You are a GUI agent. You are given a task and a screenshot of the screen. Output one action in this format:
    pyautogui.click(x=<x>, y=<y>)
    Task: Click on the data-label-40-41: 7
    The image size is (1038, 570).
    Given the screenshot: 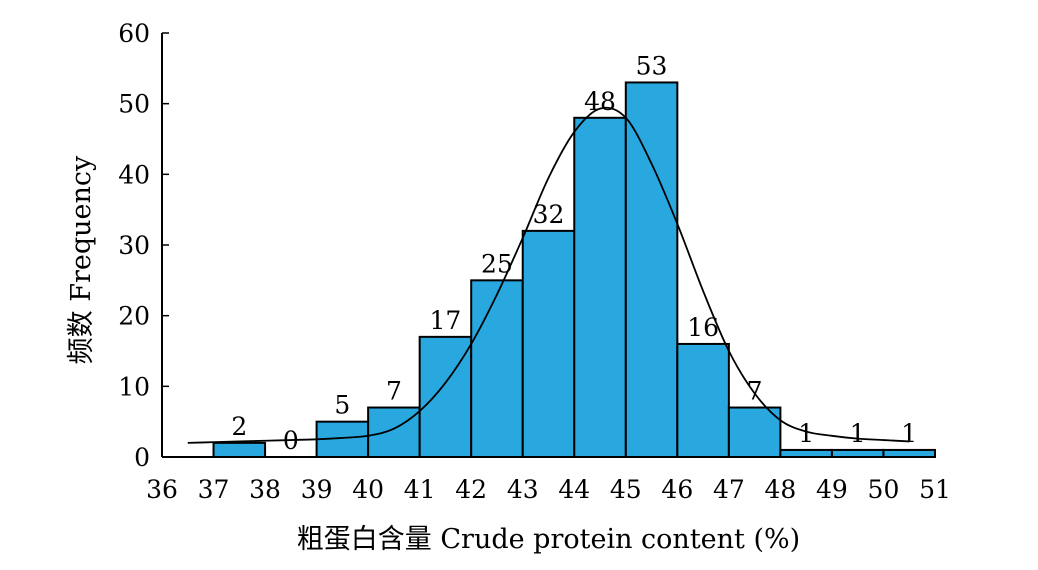 What is the action you would take?
    pyautogui.click(x=394, y=391)
    